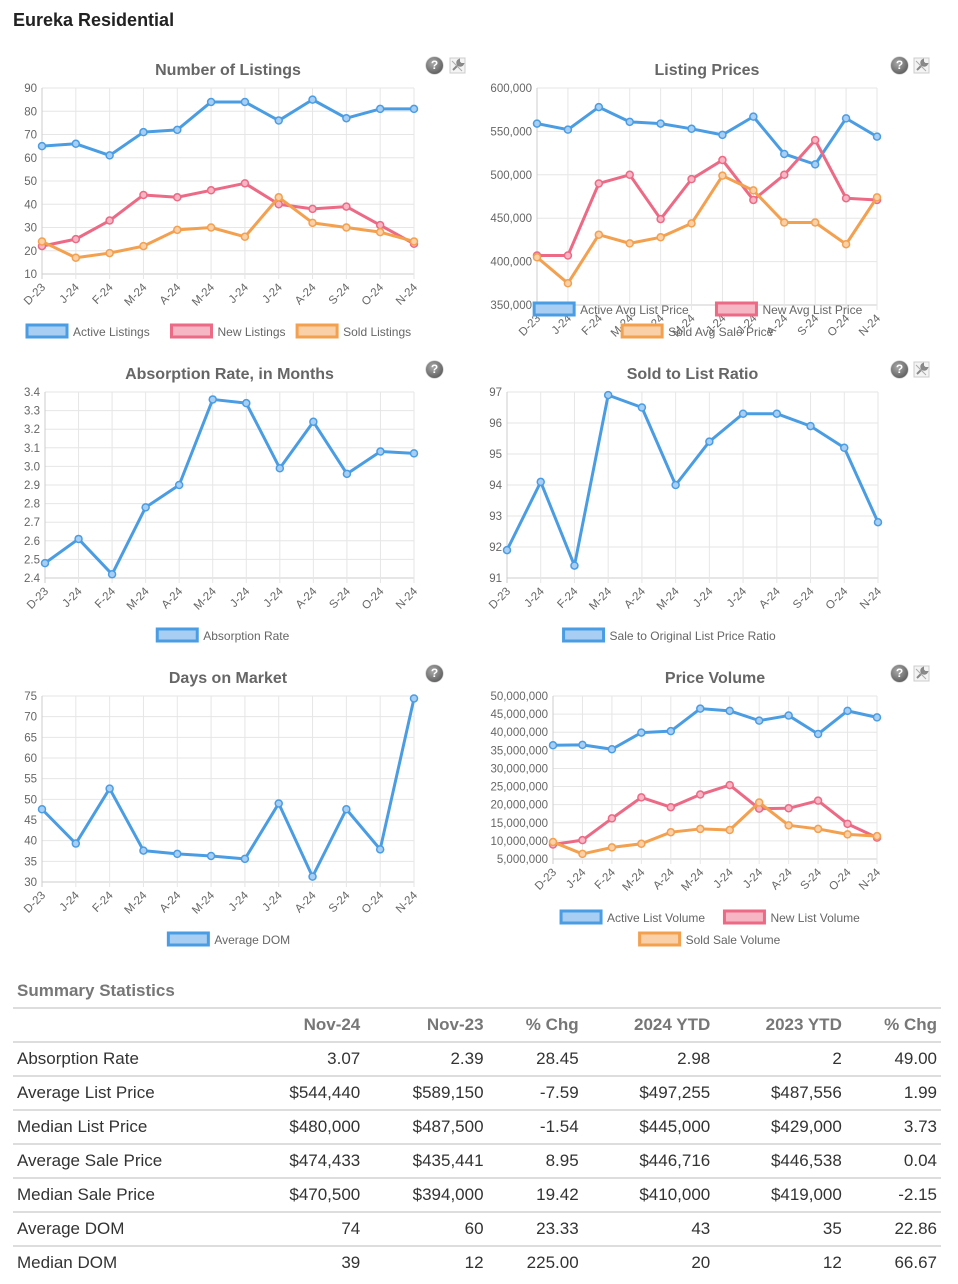  Describe the element at coordinates (353, 331) in the screenshot. I see `legend-item: Sold Listings` at that location.